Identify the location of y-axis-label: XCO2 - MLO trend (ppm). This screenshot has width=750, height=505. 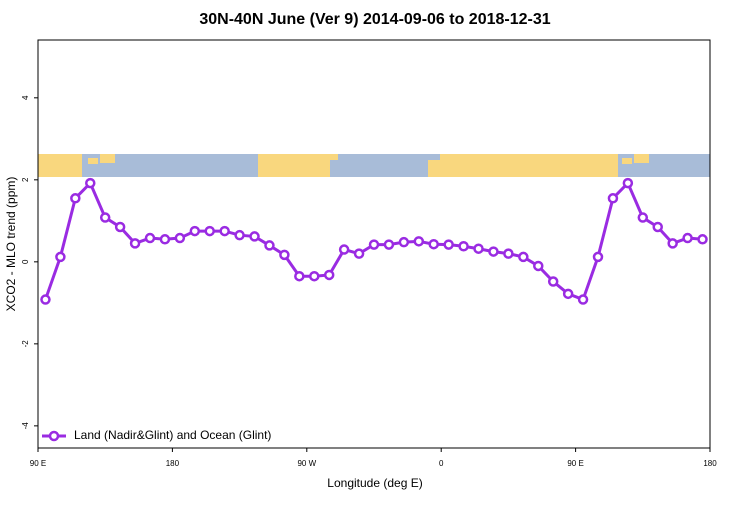
(11, 244).